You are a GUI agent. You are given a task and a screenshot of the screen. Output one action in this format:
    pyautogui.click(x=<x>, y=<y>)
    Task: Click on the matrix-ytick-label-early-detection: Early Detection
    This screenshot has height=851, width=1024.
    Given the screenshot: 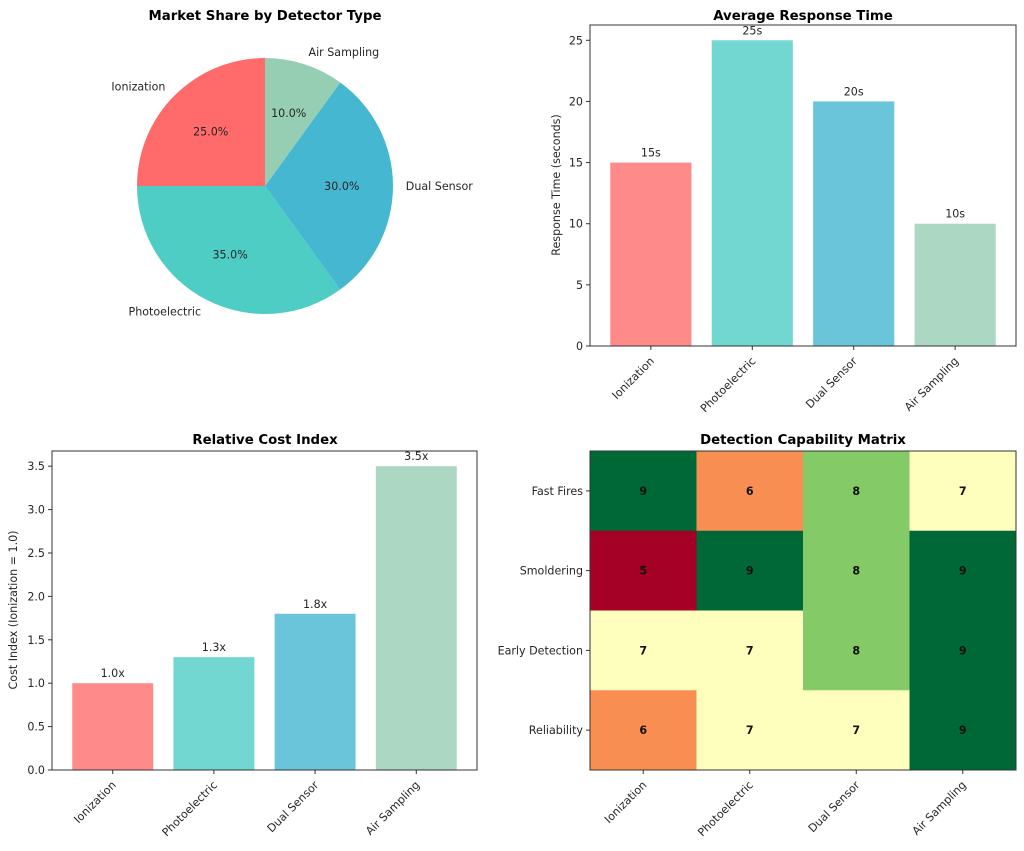 What is the action you would take?
    pyautogui.click(x=540, y=650)
    